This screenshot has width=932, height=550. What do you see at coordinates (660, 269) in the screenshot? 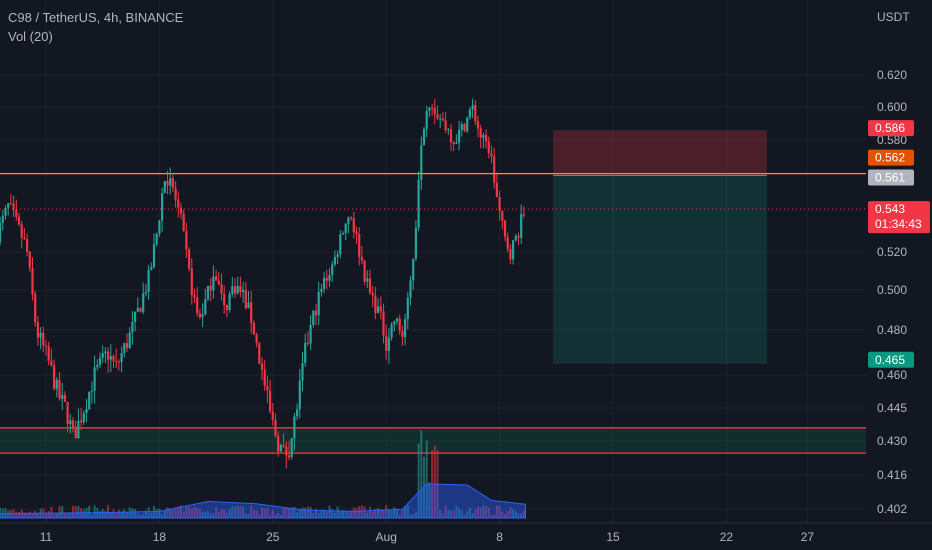
I see `short-position-target-zone` at bounding box center [660, 269].